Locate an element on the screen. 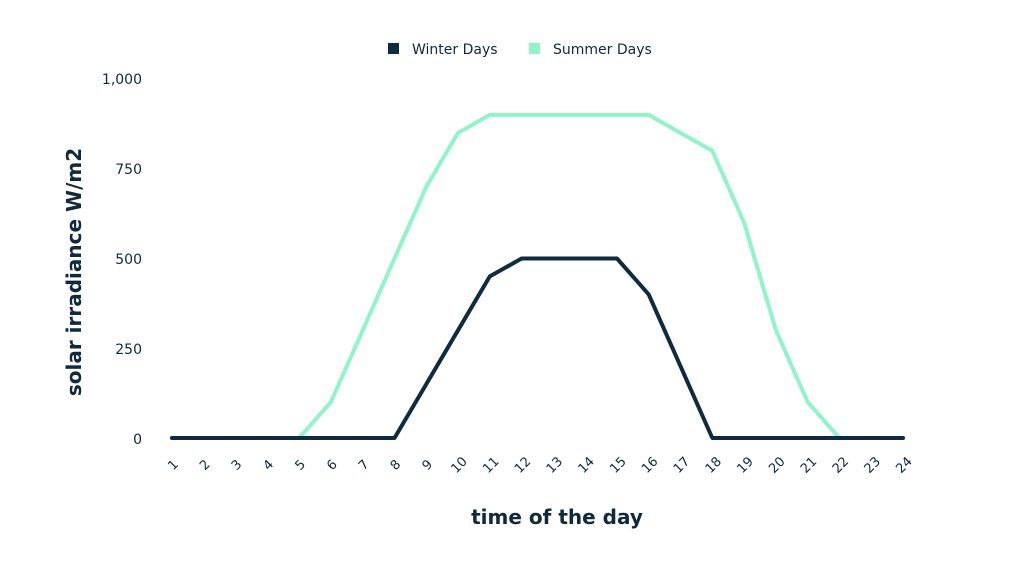 The width and height of the screenshot is (1024, 571). x-tick-label: 6 is located at coordinates (332, 465).